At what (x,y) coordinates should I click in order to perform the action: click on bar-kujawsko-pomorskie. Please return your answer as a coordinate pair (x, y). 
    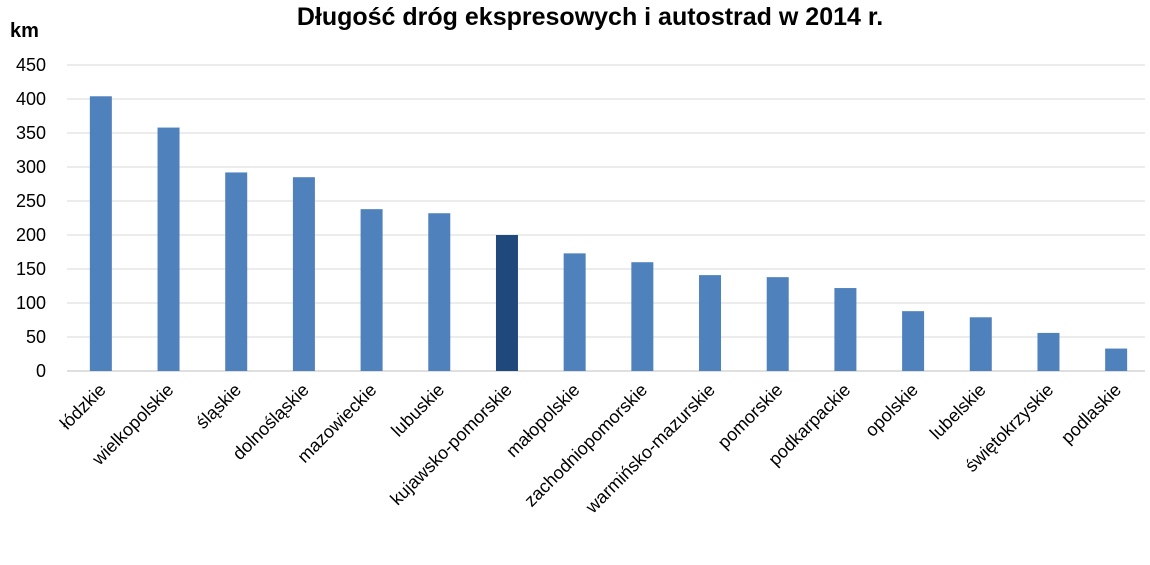
    Looking at the image, I should click on (506, 303).